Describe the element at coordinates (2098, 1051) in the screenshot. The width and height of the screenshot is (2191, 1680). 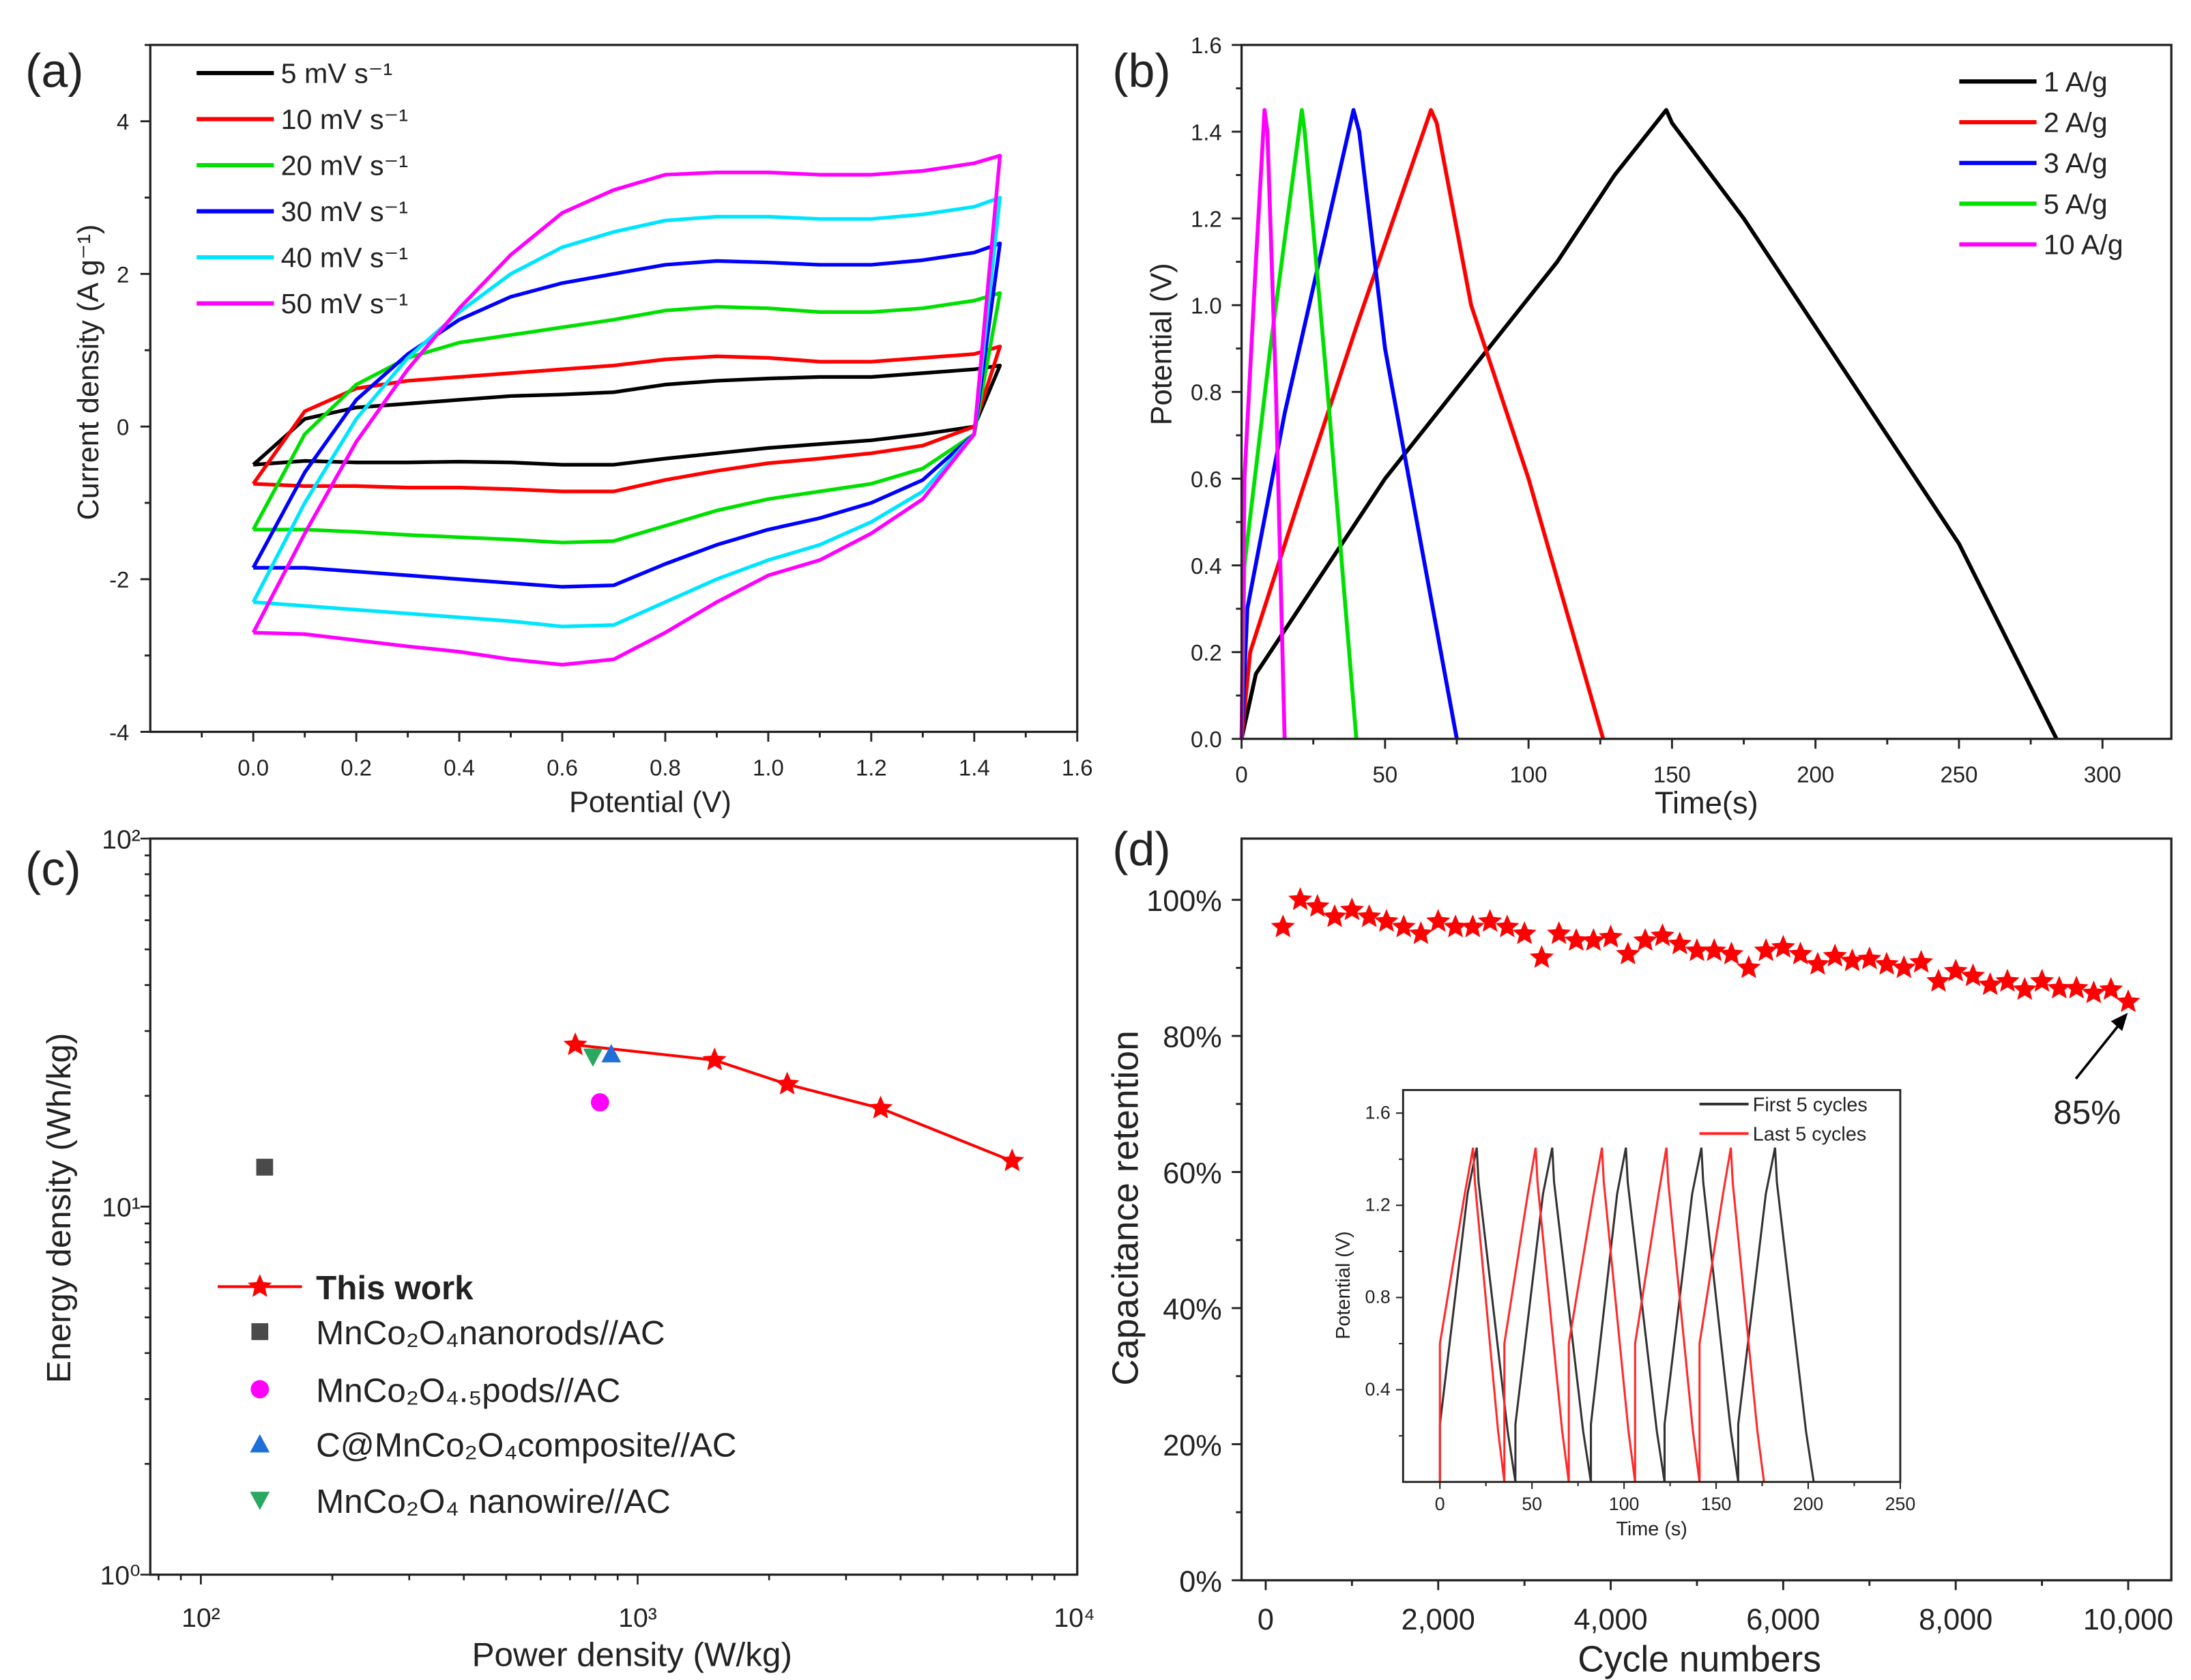
I see `annotation-arrow-line` at that location.